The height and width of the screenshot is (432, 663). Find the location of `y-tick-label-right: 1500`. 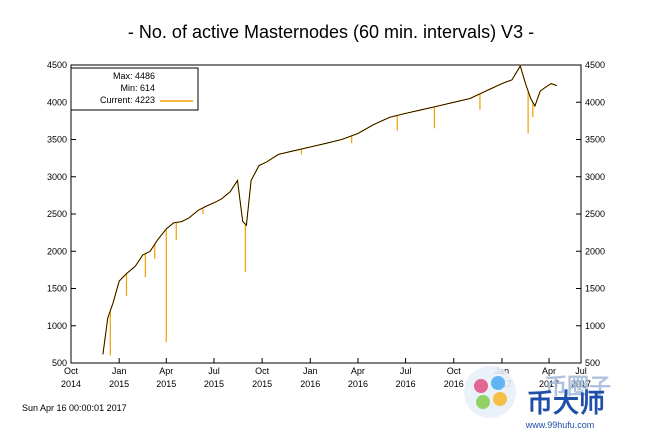

y-tick-label-right: 1500 is located at coordinates (595, 289).